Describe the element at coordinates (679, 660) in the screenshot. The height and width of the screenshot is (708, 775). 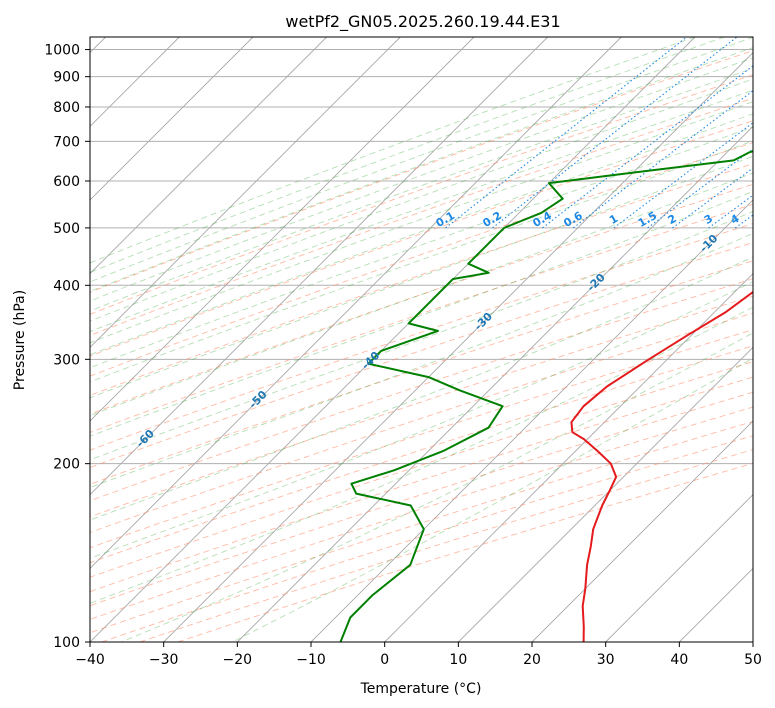
I see `x-tick-label: 40` at that location.